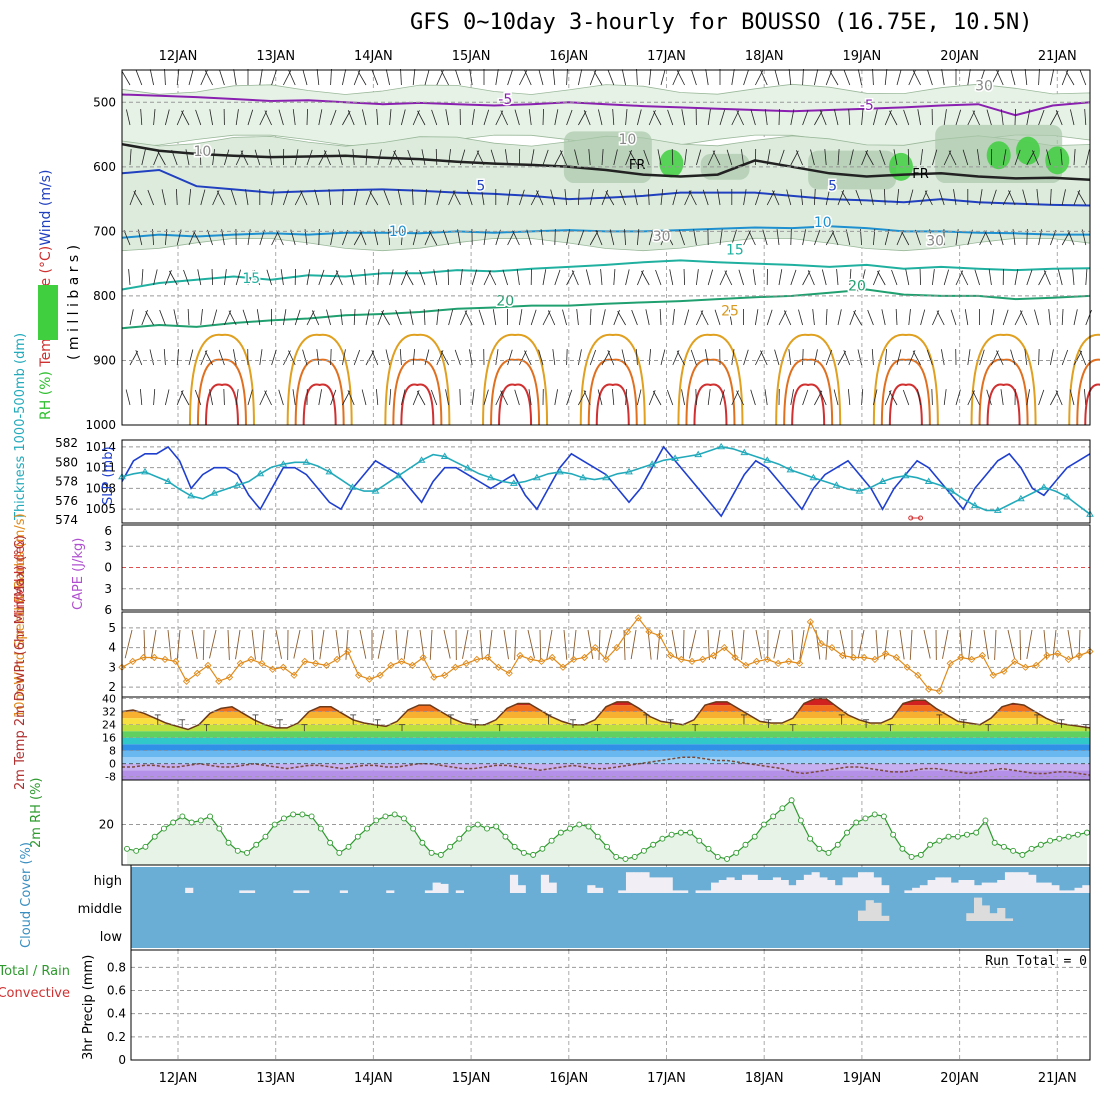  Describe the element at coordinates (764, 56) in the screenshot. I see `top-date-label-6: 18JAN` at that location.